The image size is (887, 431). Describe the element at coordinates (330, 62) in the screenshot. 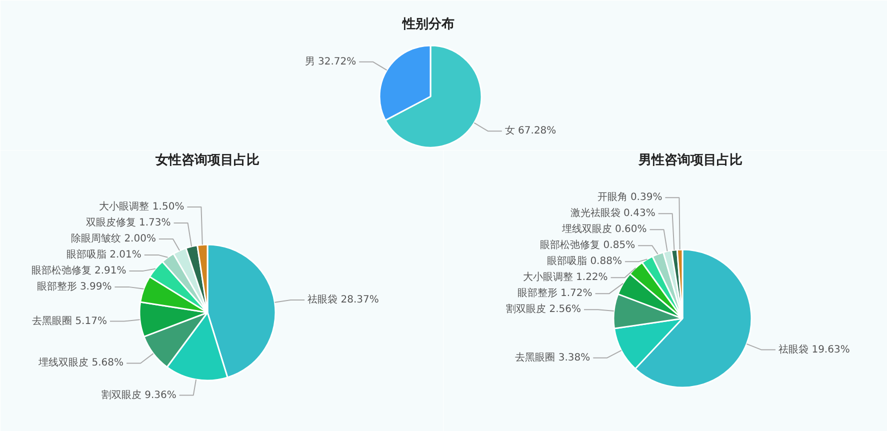

I see `slice-label: 男 32.72%` at that location.